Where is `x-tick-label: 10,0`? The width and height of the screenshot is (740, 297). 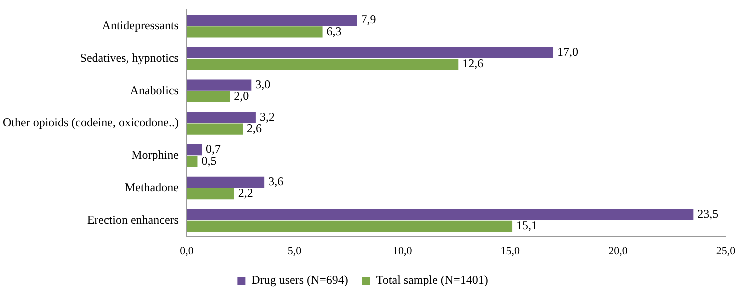 x-tick-label: 10,0 is located at coordinates (402, 251).